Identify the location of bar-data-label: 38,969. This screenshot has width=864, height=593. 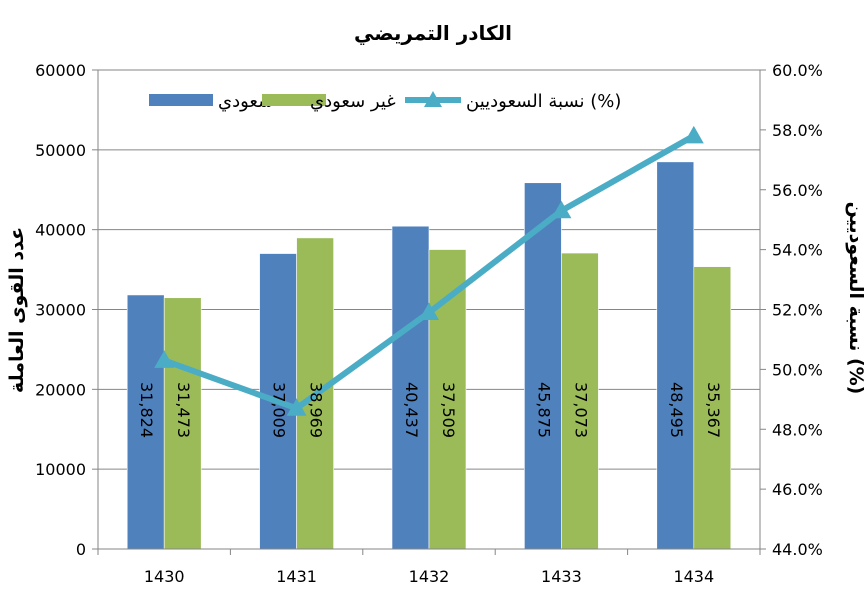
(316, 410).